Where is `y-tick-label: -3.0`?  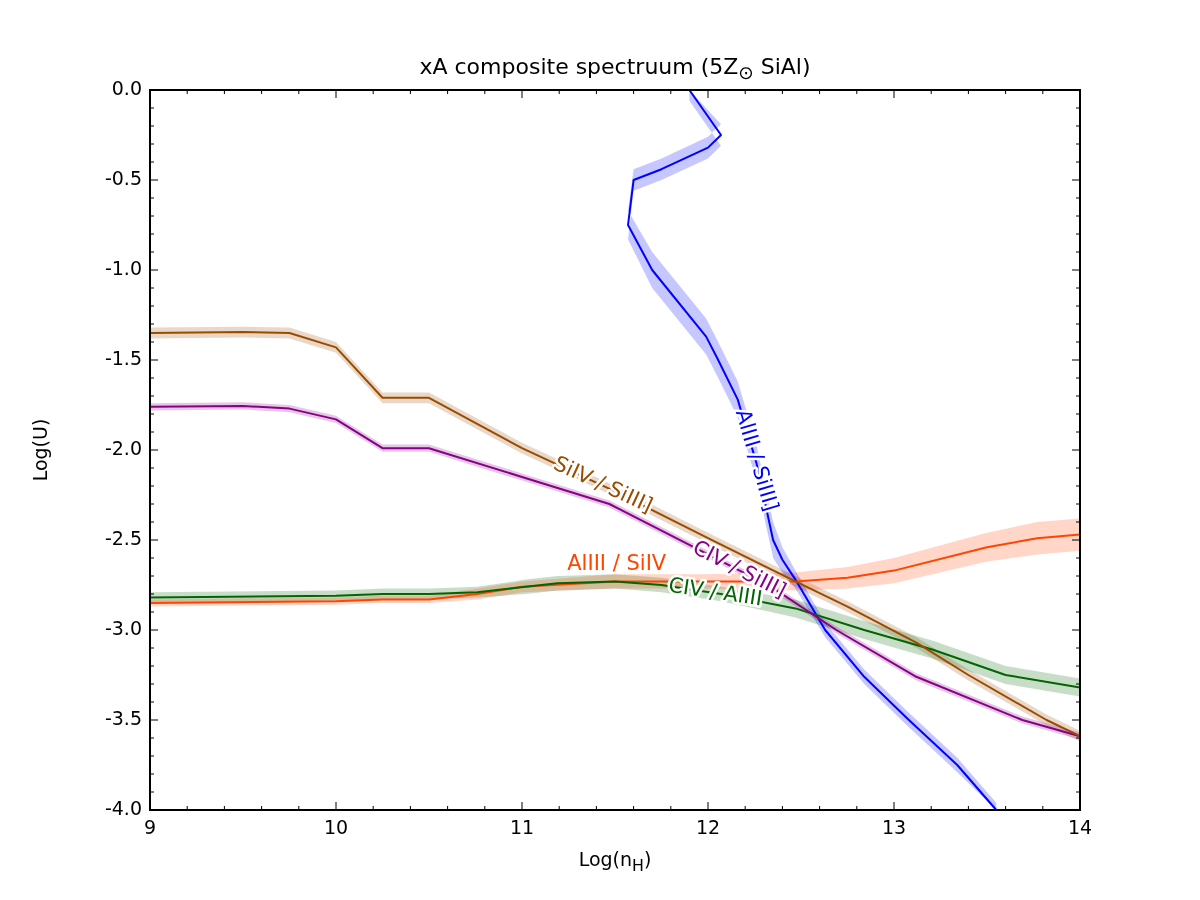 y-tick-label: -3.0 is located at coordinates (123, 627).